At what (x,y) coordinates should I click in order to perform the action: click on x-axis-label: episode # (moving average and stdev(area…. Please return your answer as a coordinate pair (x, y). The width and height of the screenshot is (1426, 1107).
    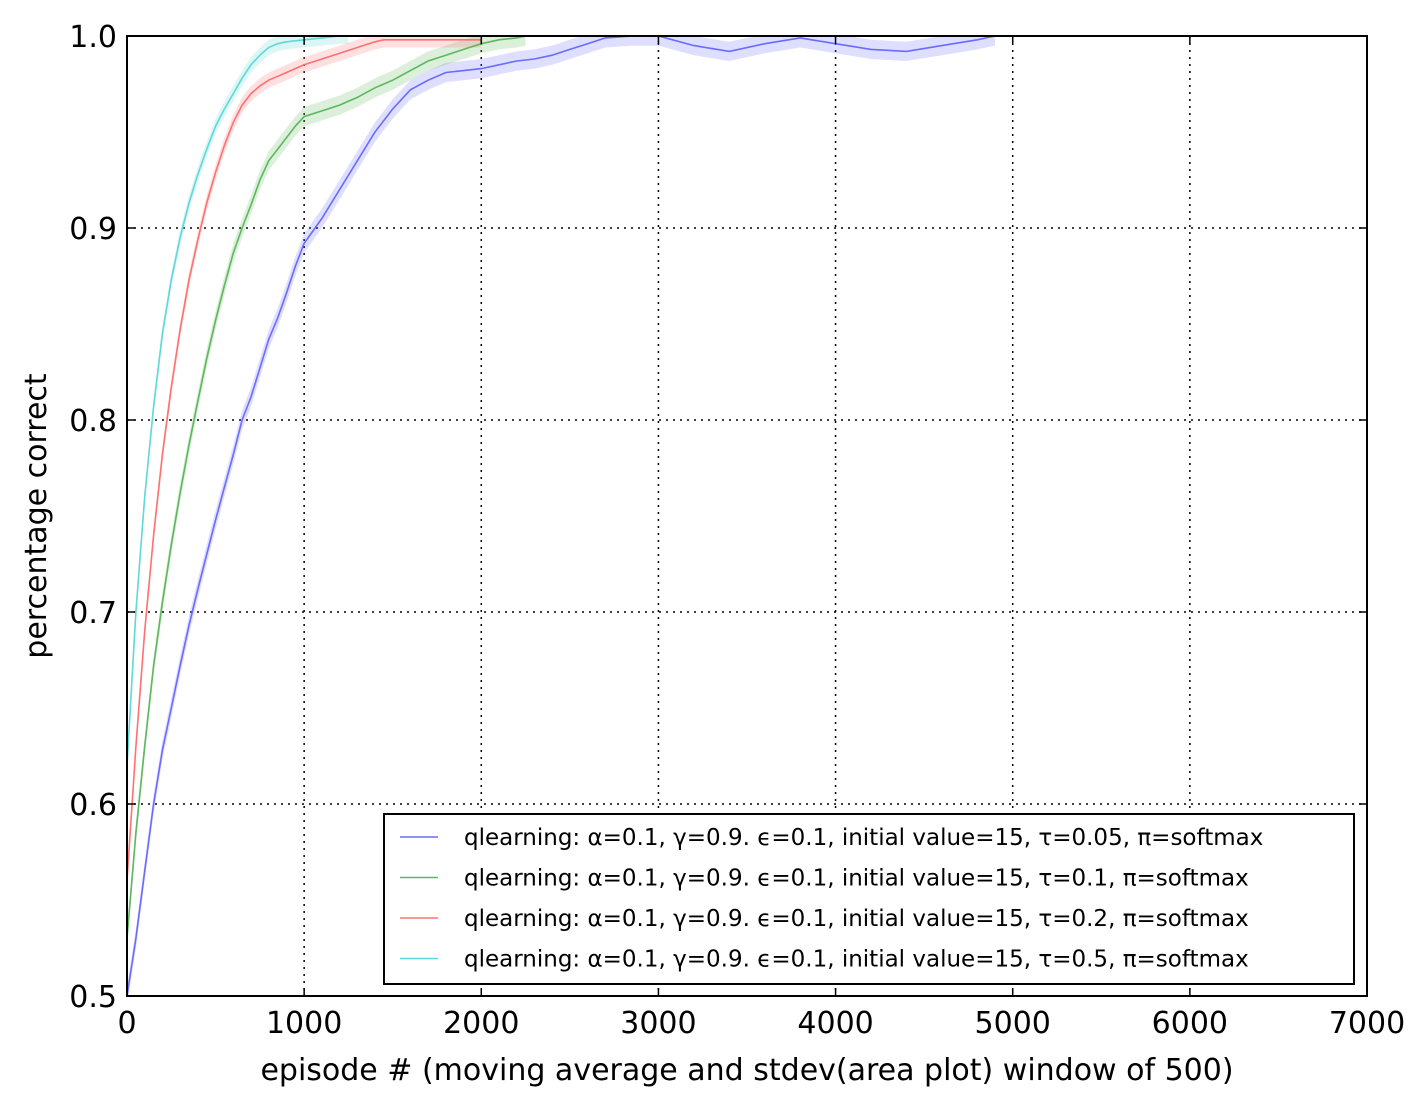
    Looking at the image, I should click on (746, 1070).